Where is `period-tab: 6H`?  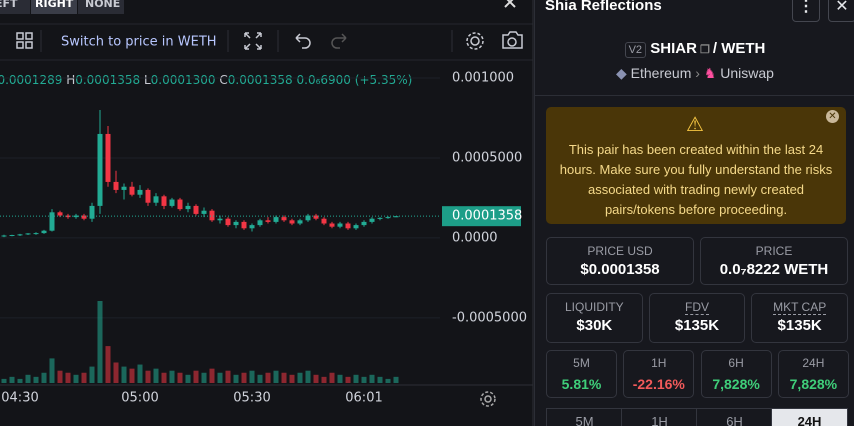
period-tab: 6H is located at coordinates (734, 417).